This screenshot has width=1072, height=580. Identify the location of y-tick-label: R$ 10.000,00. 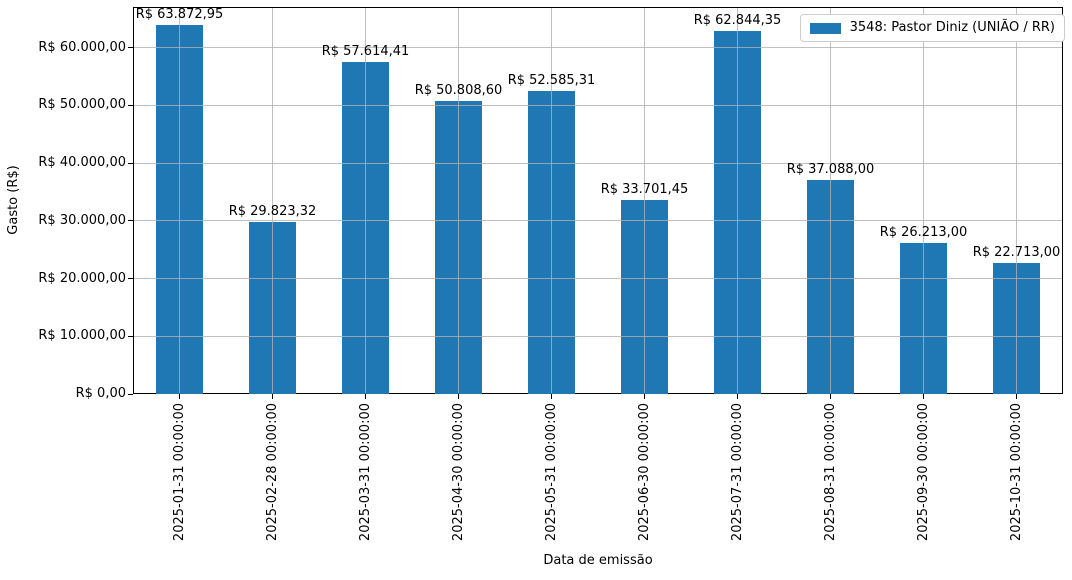
(82, 336).